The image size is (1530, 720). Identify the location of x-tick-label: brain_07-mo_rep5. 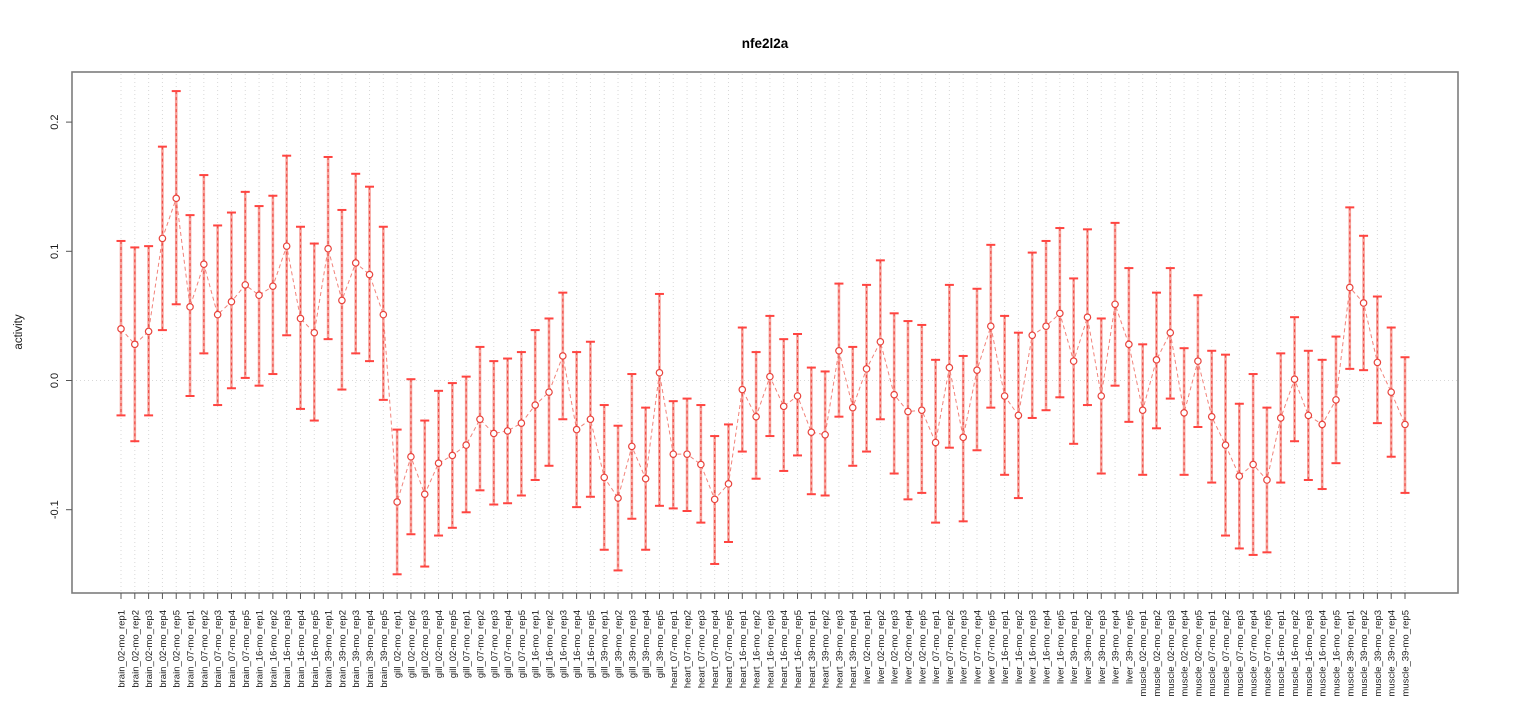
(246, 649).